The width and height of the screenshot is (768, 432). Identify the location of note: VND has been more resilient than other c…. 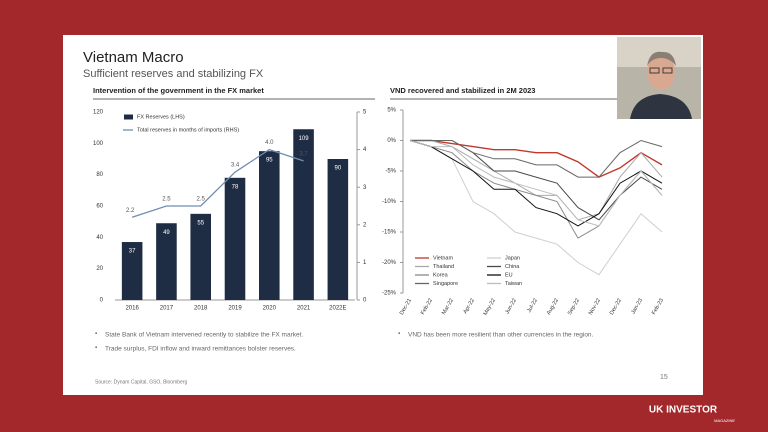
(501, 335).